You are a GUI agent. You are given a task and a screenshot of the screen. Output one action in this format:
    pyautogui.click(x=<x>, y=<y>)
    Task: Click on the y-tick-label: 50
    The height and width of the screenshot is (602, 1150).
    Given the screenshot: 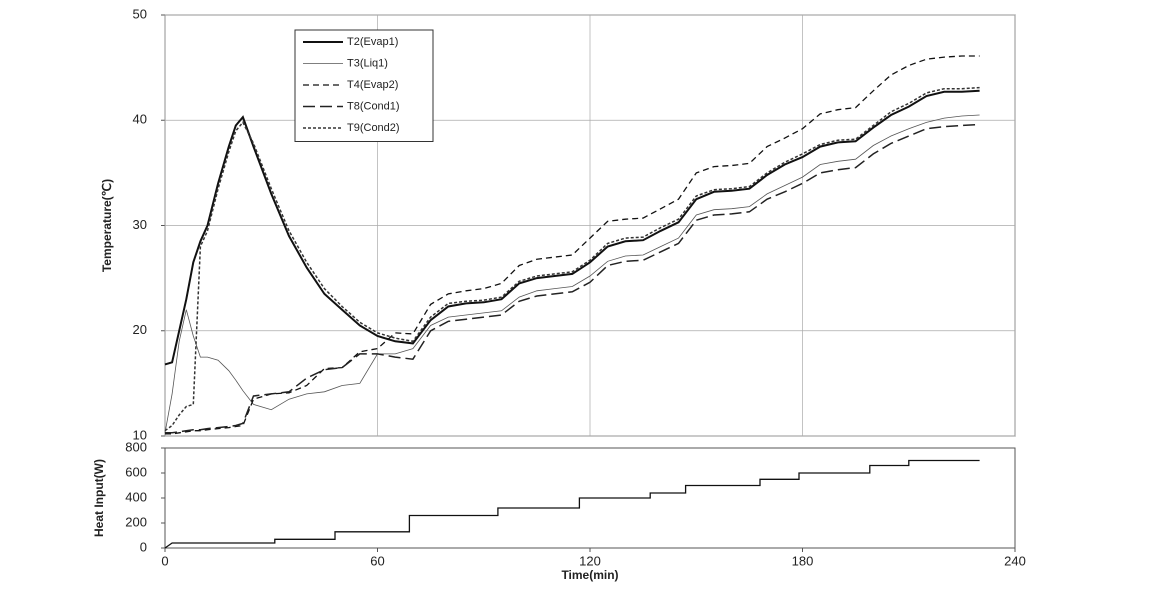 What is the action you would take?
    pyautogui.click(x=140, y=13)
    